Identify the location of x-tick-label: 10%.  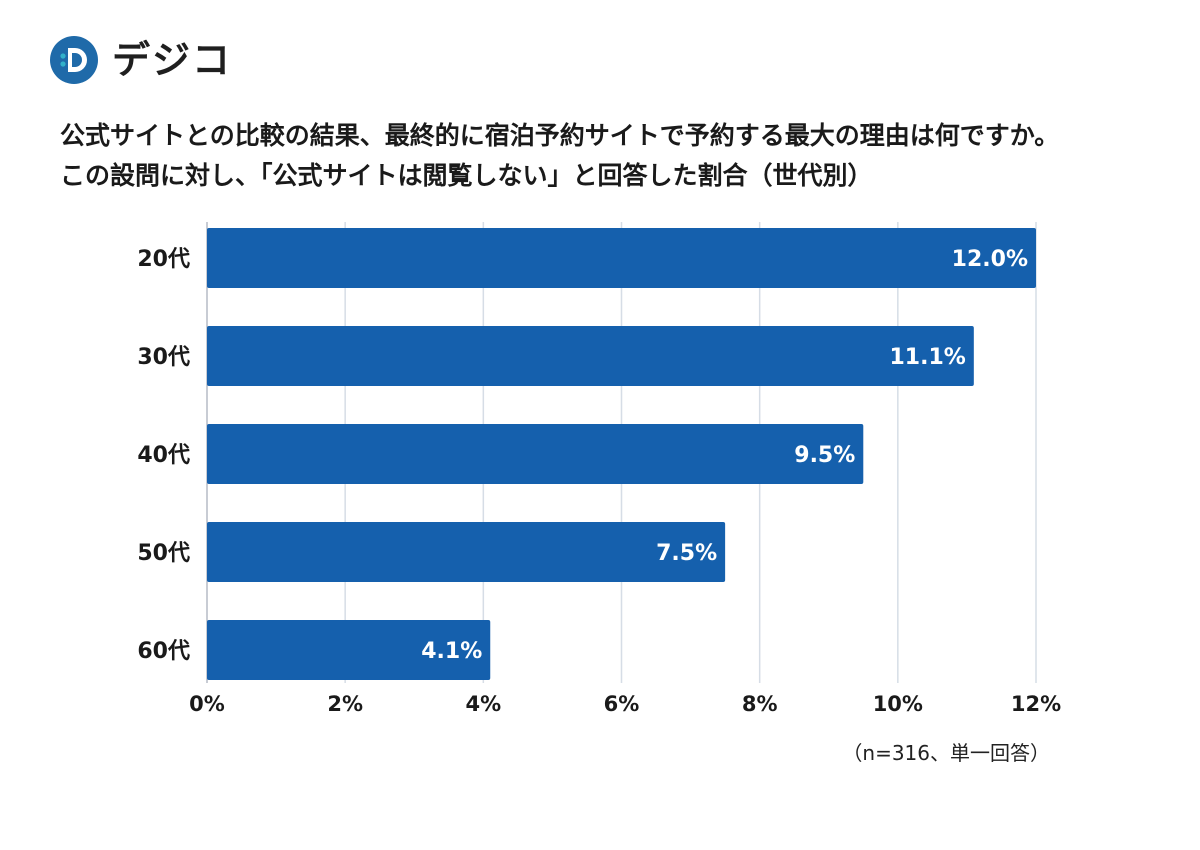
(898, 704).